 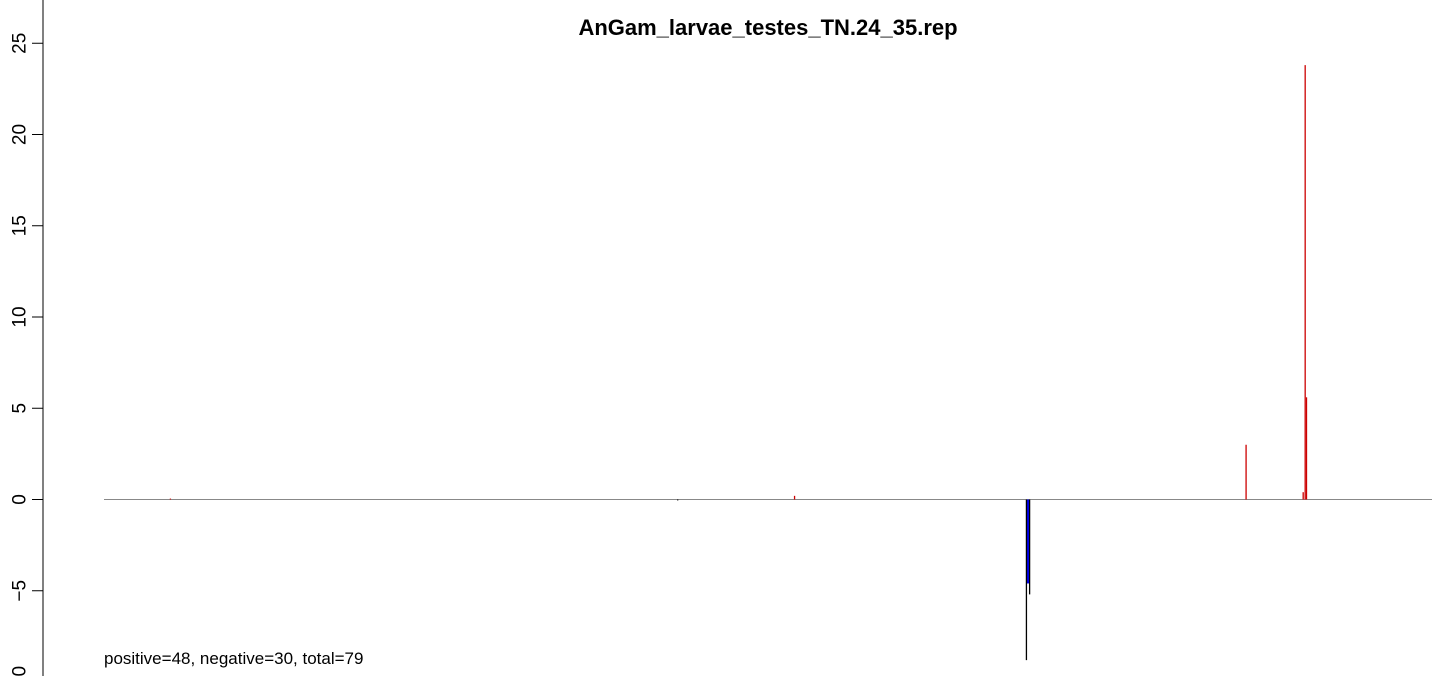 What do you see at coordinates (20, 591) in the screenshot?
I see `y-tick-label: −5` at bounding box center [20, 591].